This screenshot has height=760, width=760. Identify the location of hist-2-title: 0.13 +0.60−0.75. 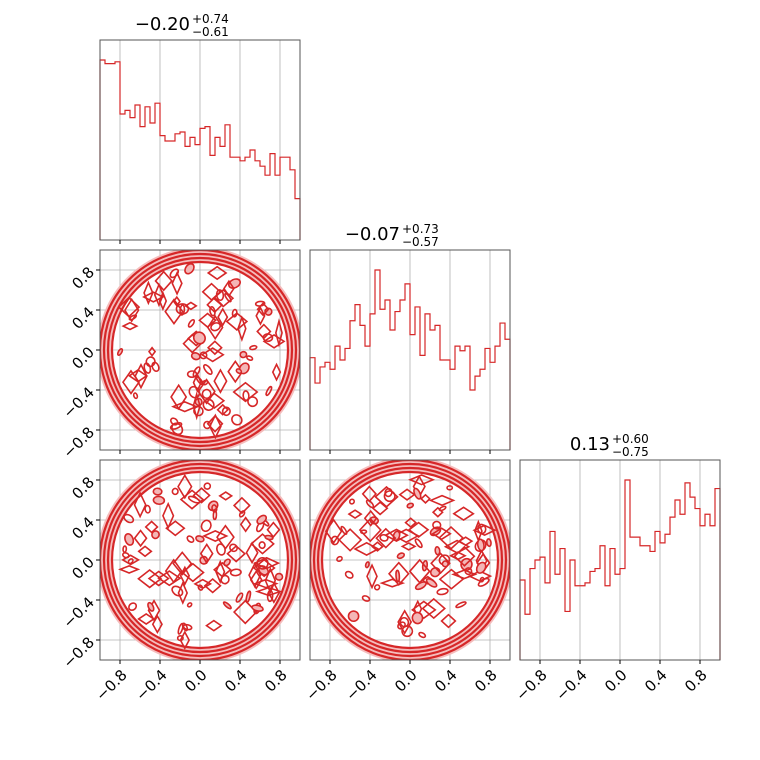
(609, 445).